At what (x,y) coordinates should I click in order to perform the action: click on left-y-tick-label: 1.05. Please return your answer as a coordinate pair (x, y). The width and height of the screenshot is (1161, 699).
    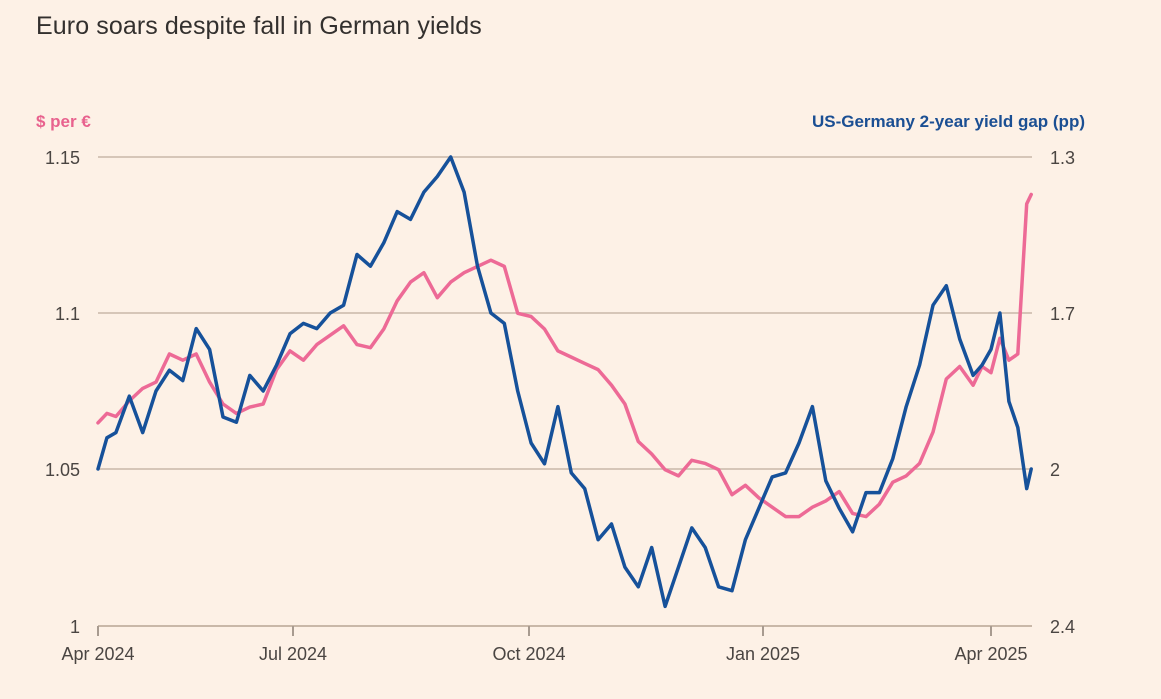
    Looking at the image, I should click on (62, 470).